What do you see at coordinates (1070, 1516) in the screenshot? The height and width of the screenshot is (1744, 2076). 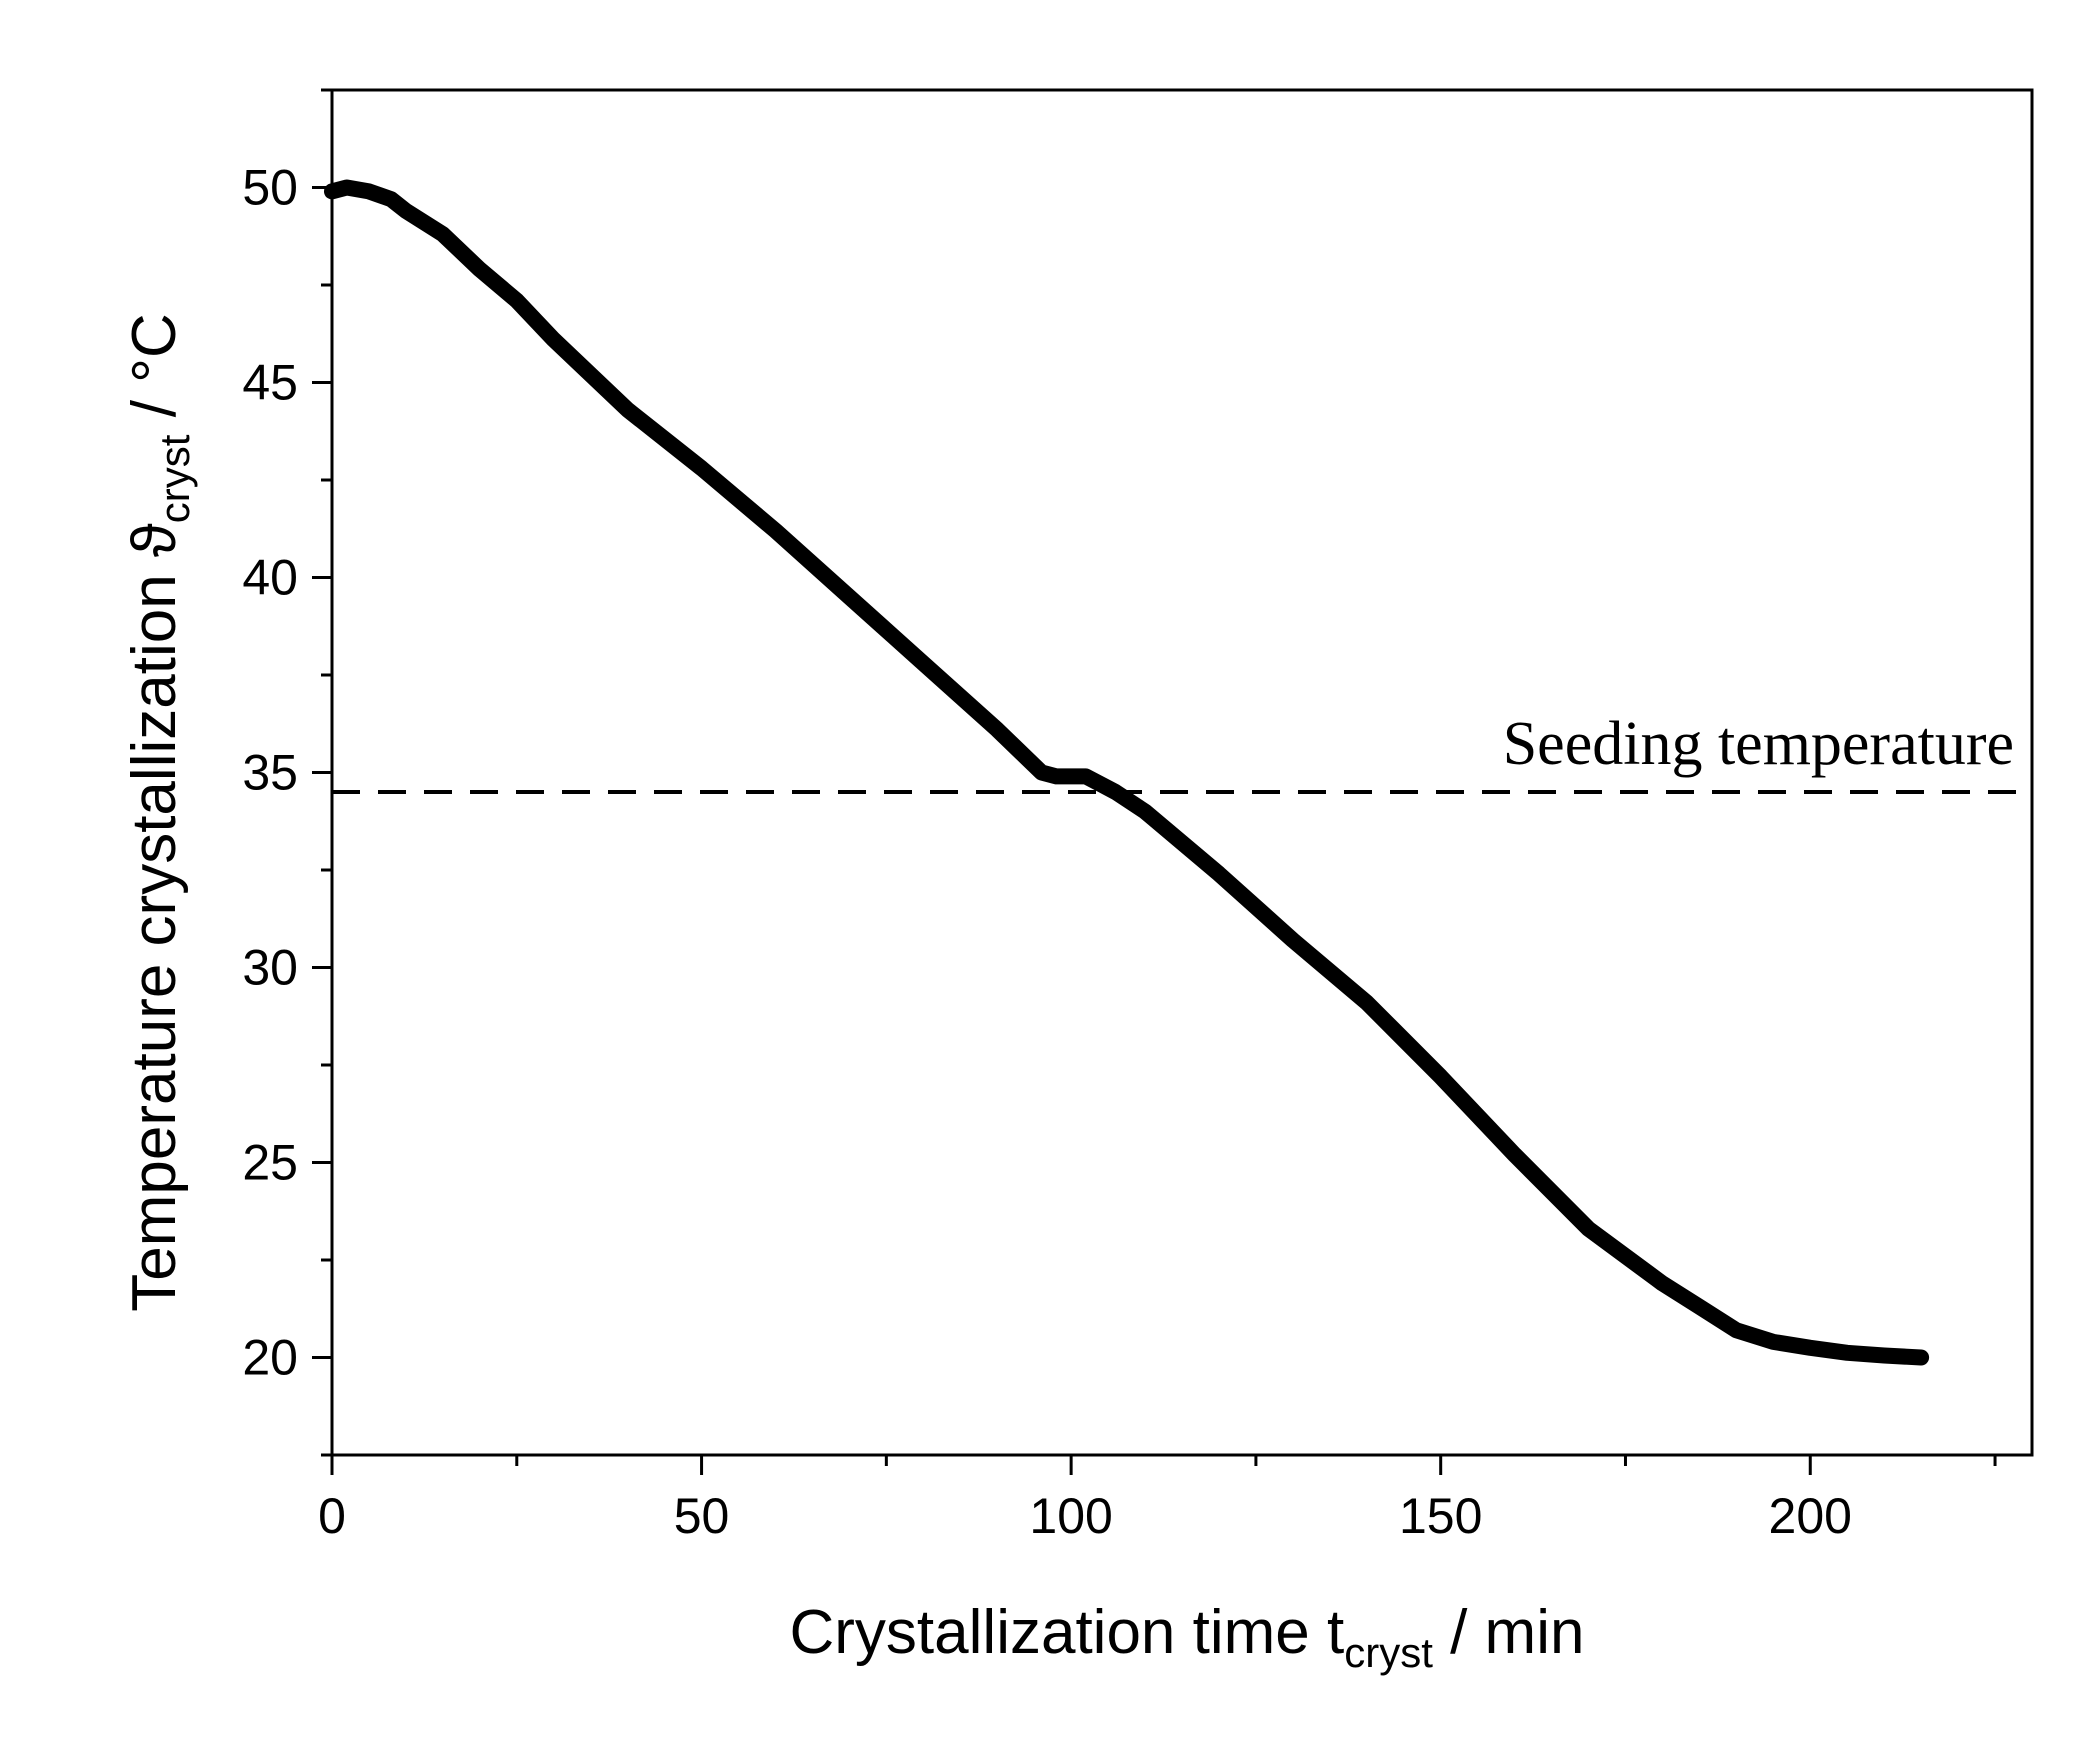 I see `x-tick-label: 100` at bounding box center [1070, 1516].